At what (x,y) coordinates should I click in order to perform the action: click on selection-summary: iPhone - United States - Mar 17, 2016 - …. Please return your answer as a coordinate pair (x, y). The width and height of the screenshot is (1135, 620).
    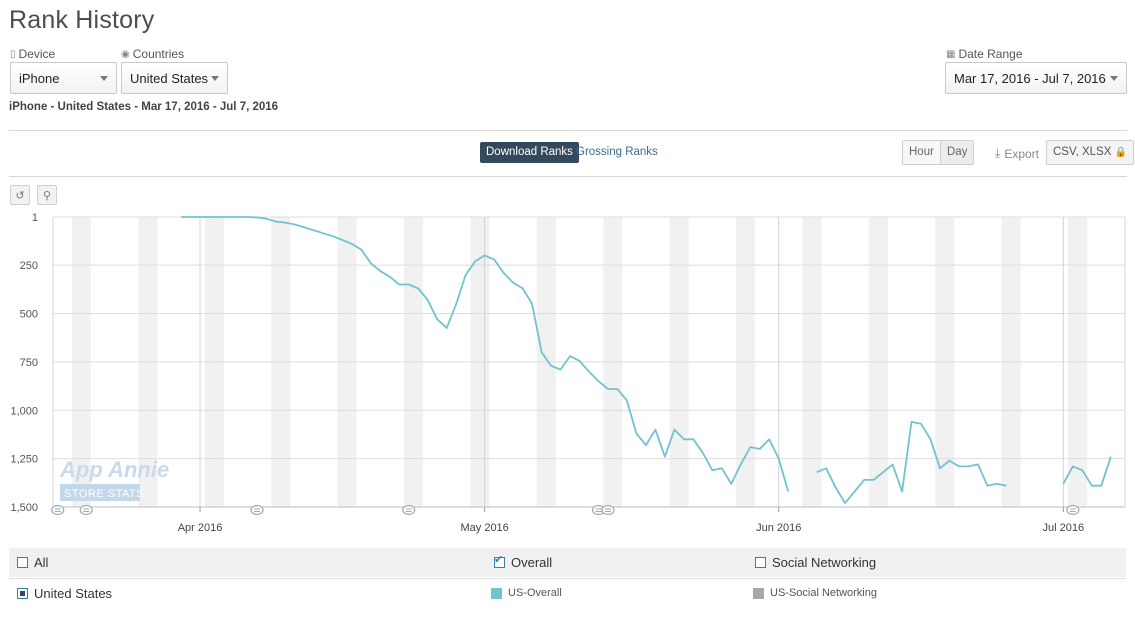
    Looking at the image, I should click on (144, 107).